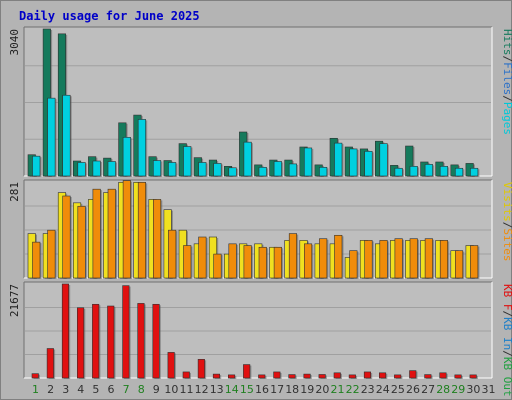 The width and height of the screenshot is (512, 400). Describe the element at coordinates (398, 389) in the screenshot. I see `day-label-25: 25` at that location.